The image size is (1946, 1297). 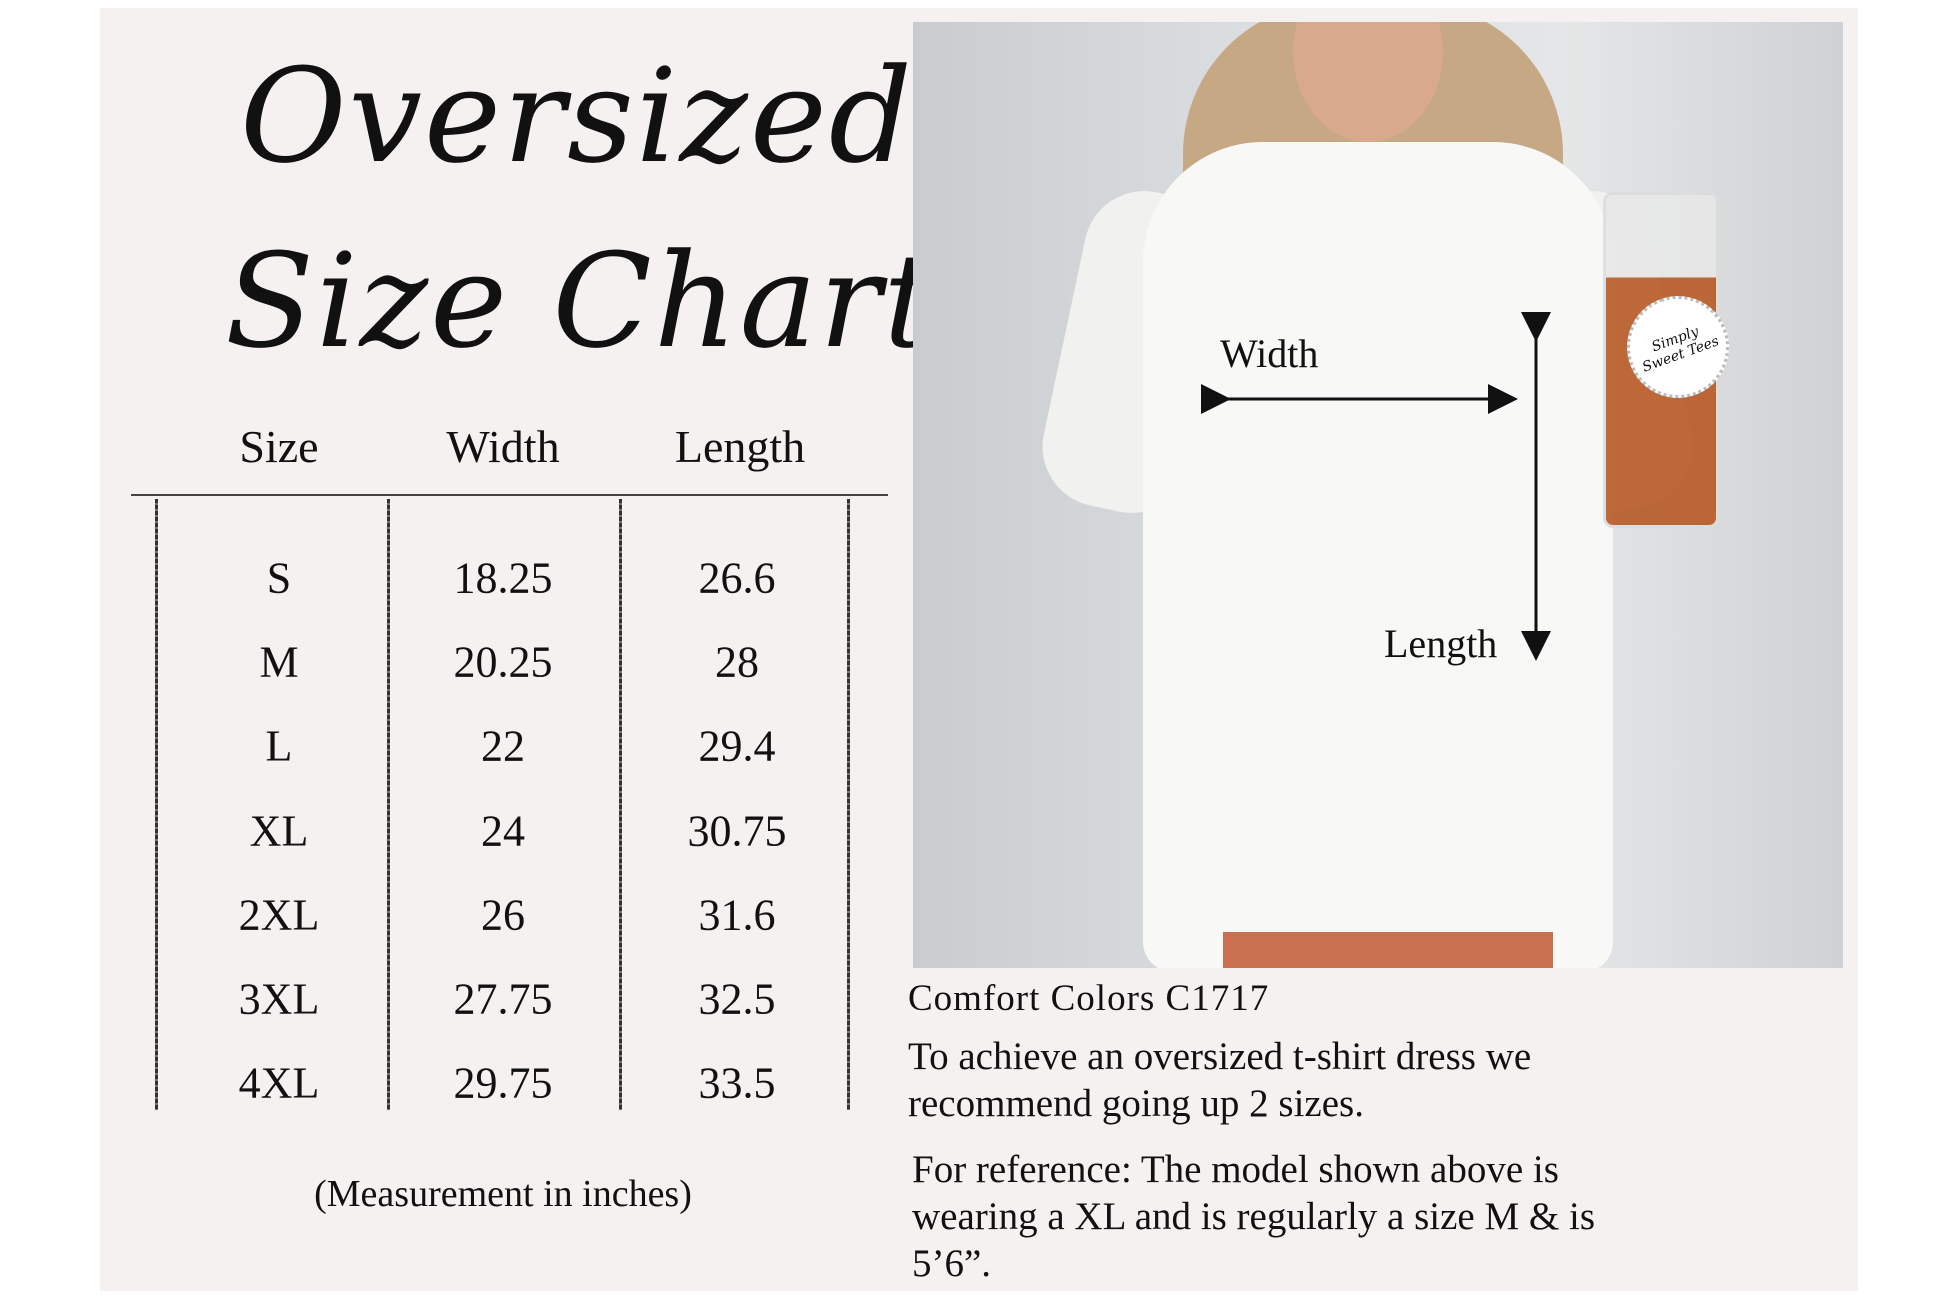 What do you see at coordinates (581, 301) in the screenshot?
I see `title-line-2: Size Chart` at bounding box center [581, 301].